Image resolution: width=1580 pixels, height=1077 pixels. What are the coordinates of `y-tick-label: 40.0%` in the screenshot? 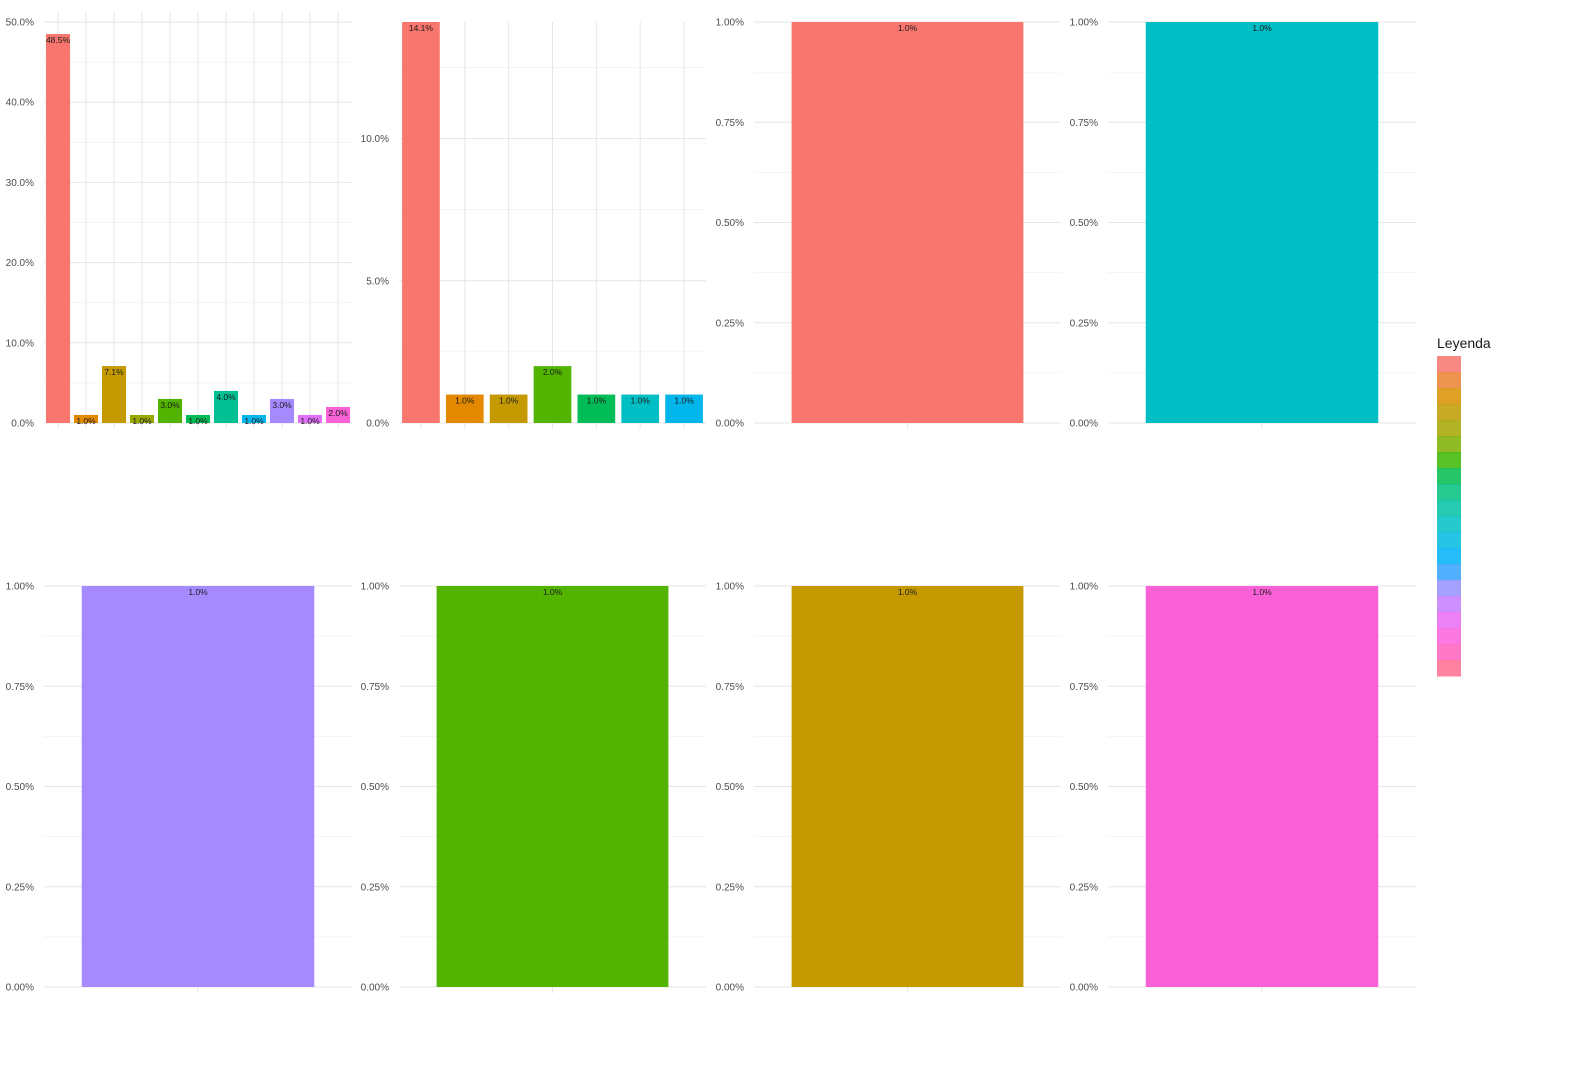 It's located at (20, 103).